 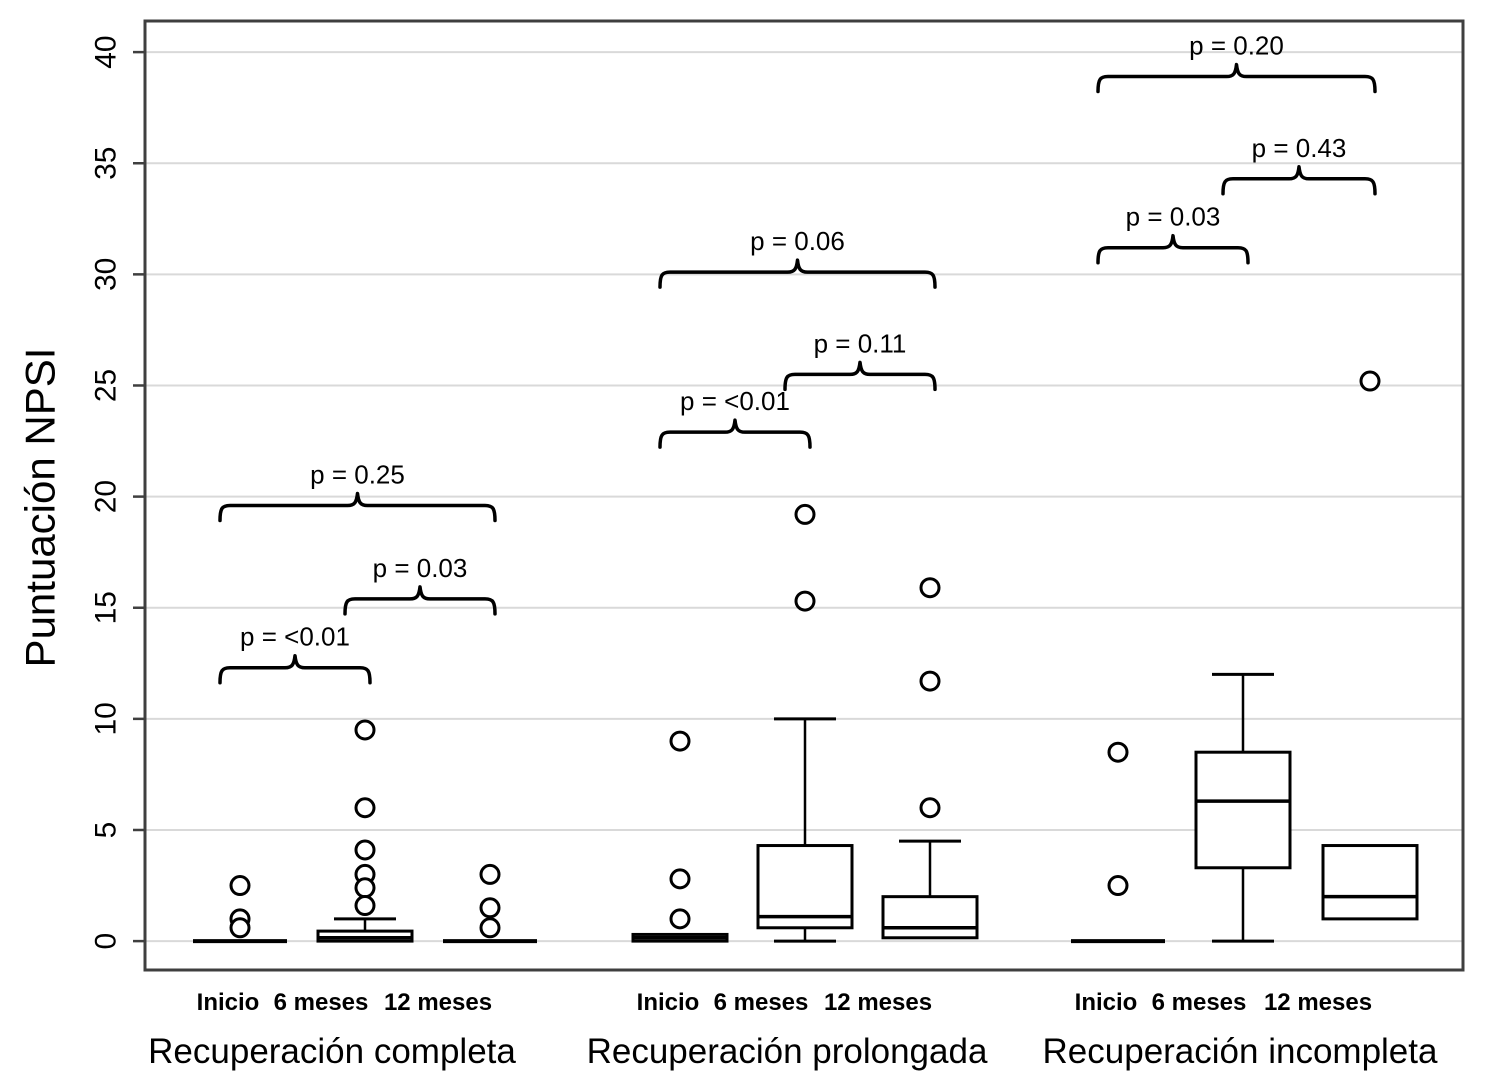 What do you see at coordinates (106, 830) in the screenshot?
I see `y-tick-label: 5` at bounding box center [106, 830].